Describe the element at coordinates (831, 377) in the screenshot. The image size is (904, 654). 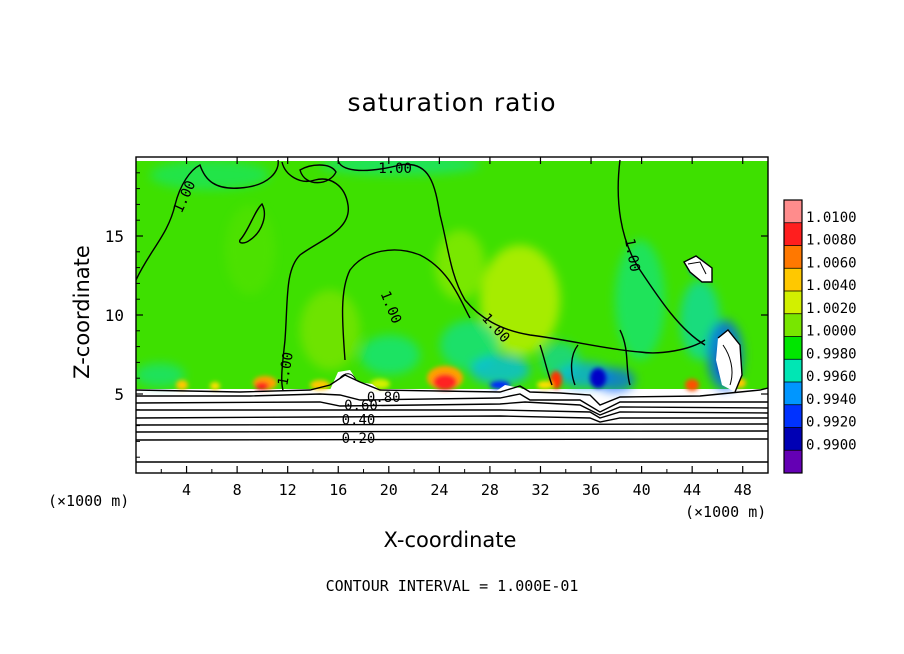
I see `colorbar-label: 0.9960` at that location.